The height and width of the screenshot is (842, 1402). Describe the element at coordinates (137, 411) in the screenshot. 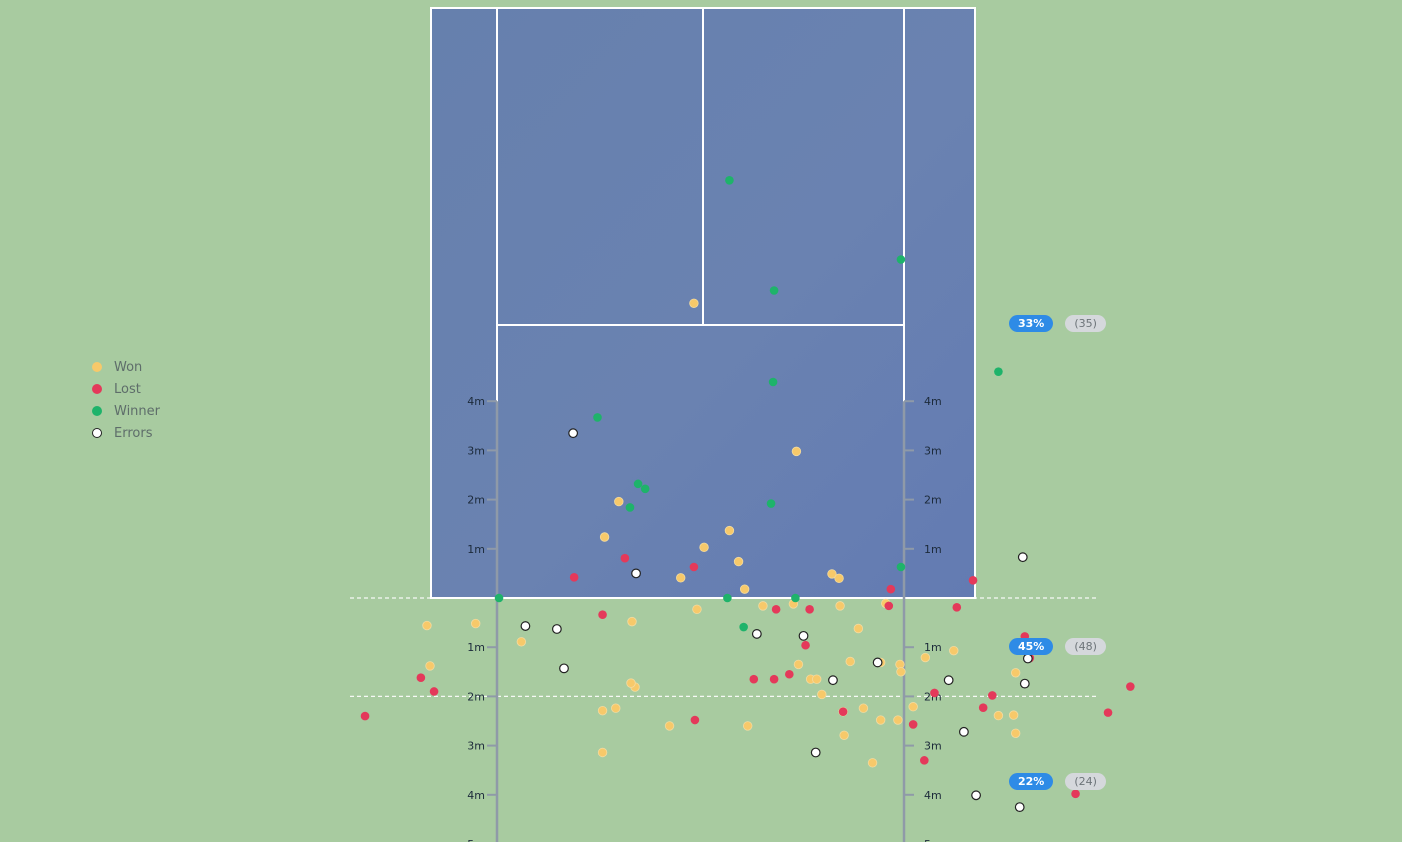

I see `legend-label-winner: Winner` at that location.